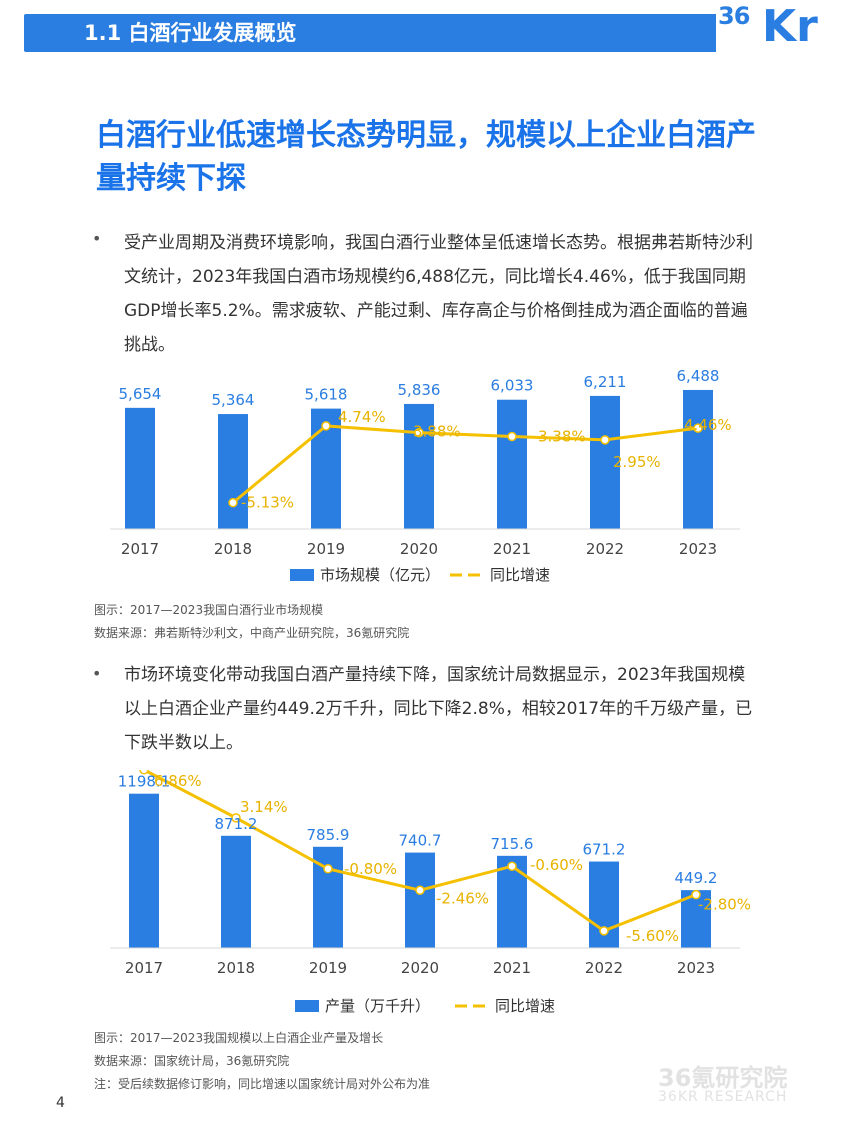 This screenshot has width=842, height=1123. I want to click on page-number: 4, so click(60, 1103).